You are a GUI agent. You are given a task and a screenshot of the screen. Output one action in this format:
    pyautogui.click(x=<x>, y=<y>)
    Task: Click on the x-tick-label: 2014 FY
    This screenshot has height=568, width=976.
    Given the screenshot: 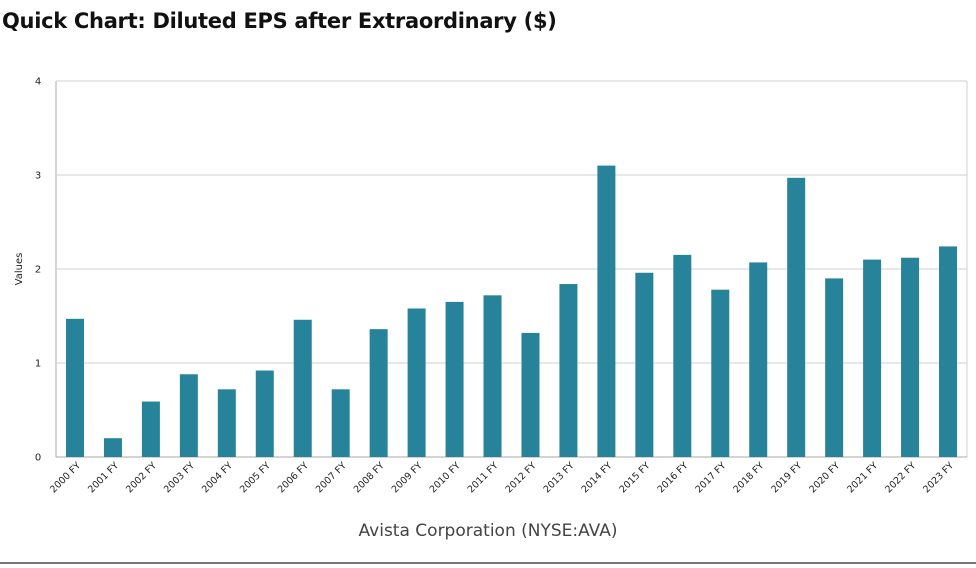 What is the action you would take?
    pyautogui.click(x=597, y=477)
    